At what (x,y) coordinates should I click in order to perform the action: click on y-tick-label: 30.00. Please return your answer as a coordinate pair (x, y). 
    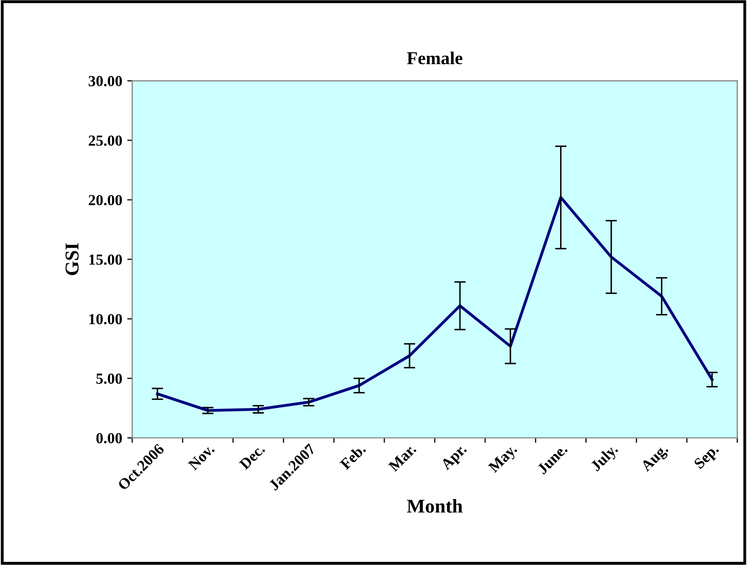
    Looking at the image, I should click on (105, 81).